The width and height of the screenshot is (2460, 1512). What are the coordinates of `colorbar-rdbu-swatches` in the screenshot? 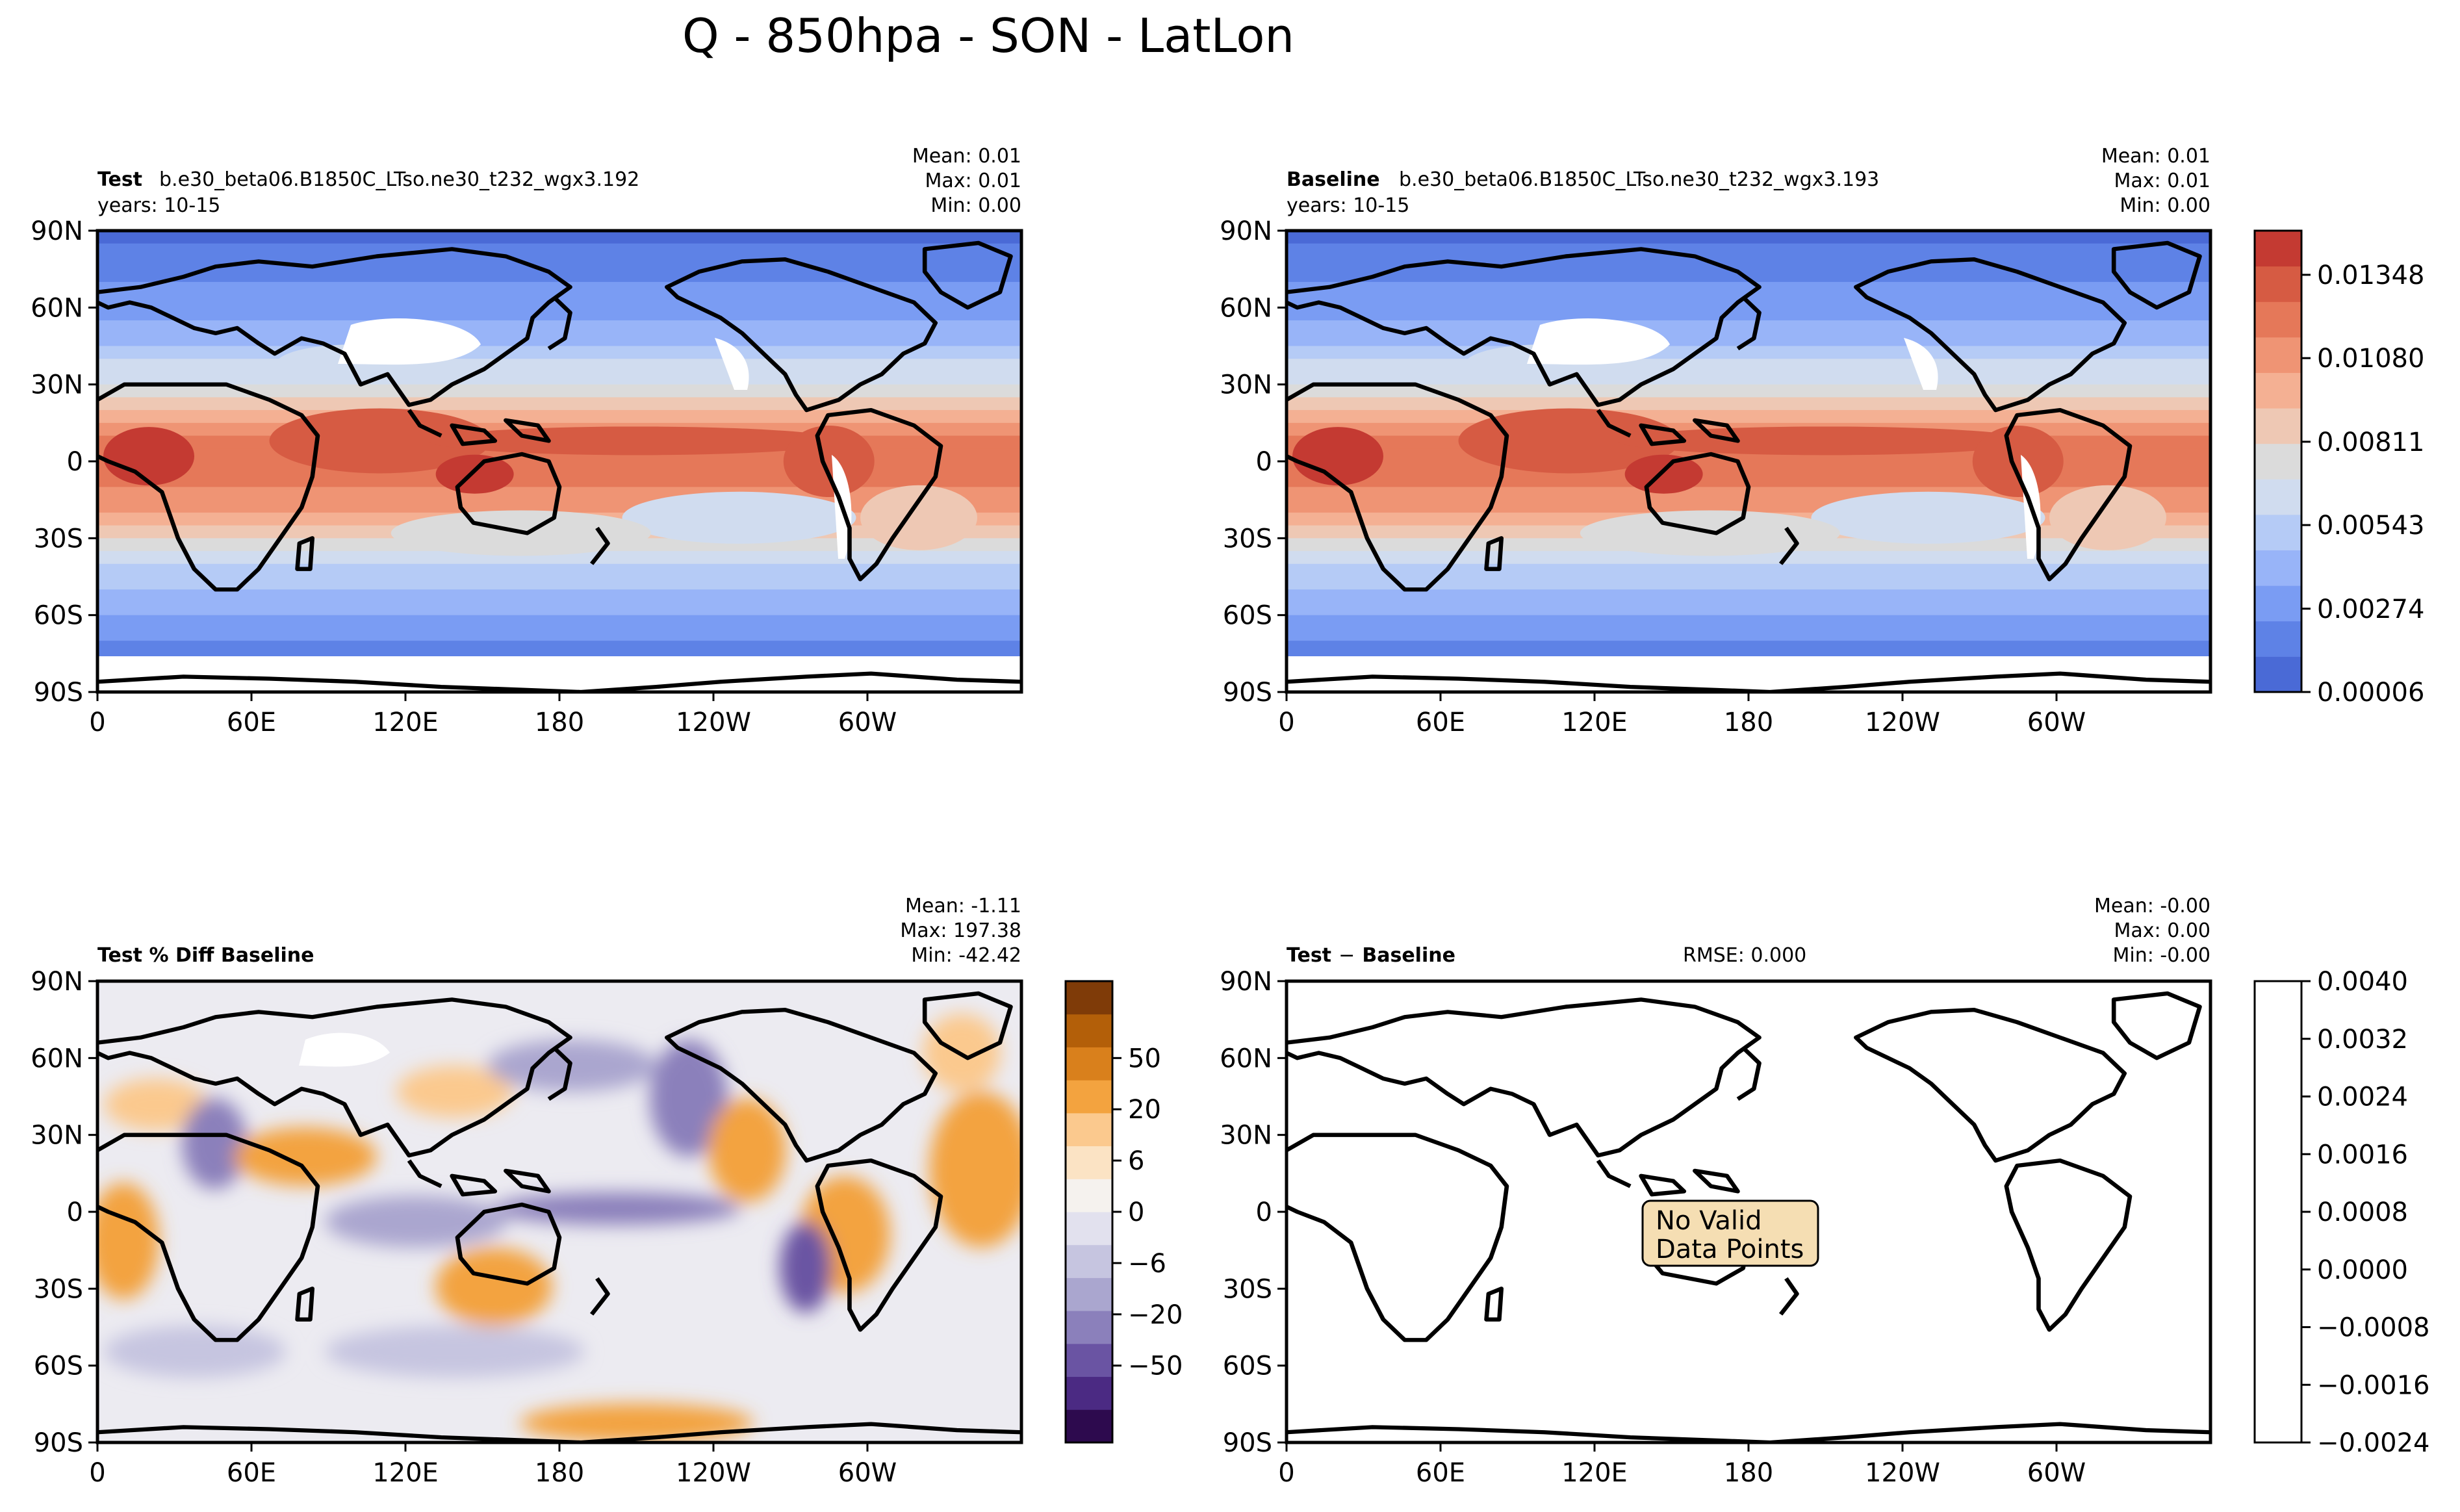 It's located at (2278, 462).